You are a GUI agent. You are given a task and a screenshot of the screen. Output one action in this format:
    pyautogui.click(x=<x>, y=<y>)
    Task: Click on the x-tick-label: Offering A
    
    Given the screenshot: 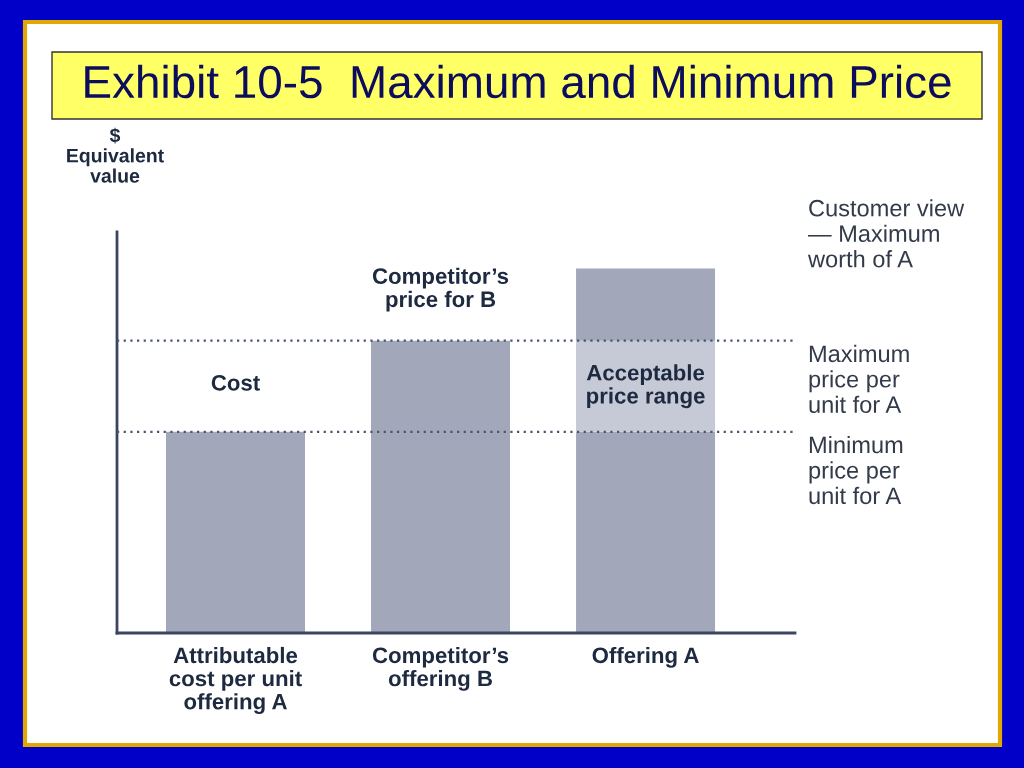 What is the action you would take?
    pyautogui.click(x=645, y=657)
    